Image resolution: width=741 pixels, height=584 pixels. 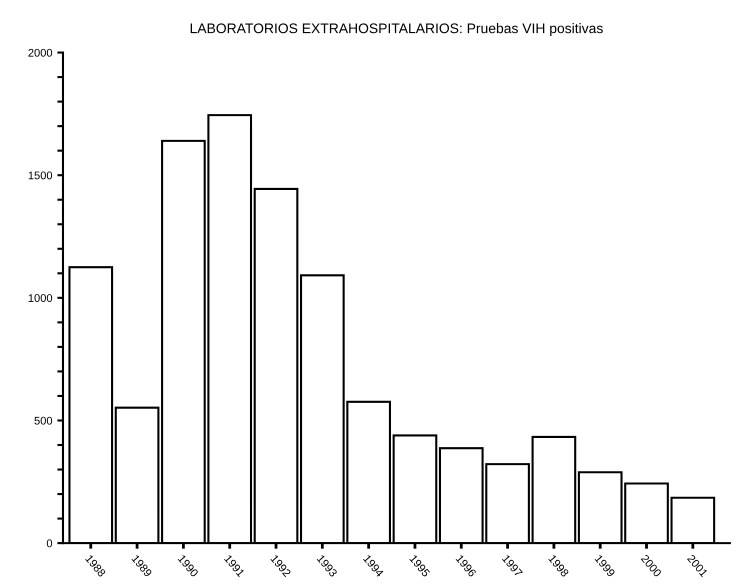 I want to click on y-tick-label: 1000, so click(x=40, y=298).